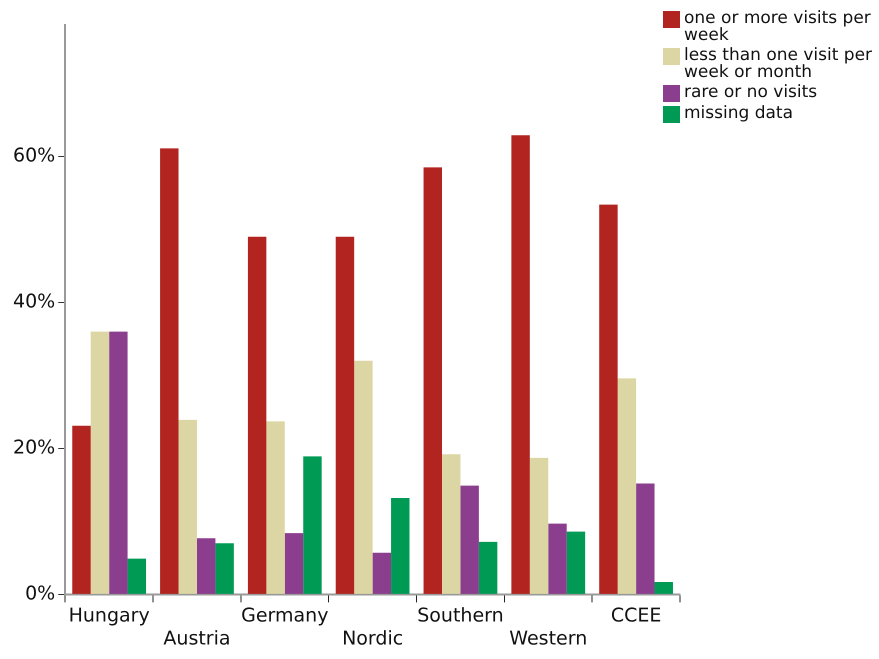  I want to click on x-tick-label: Southern, so click(460, 615).